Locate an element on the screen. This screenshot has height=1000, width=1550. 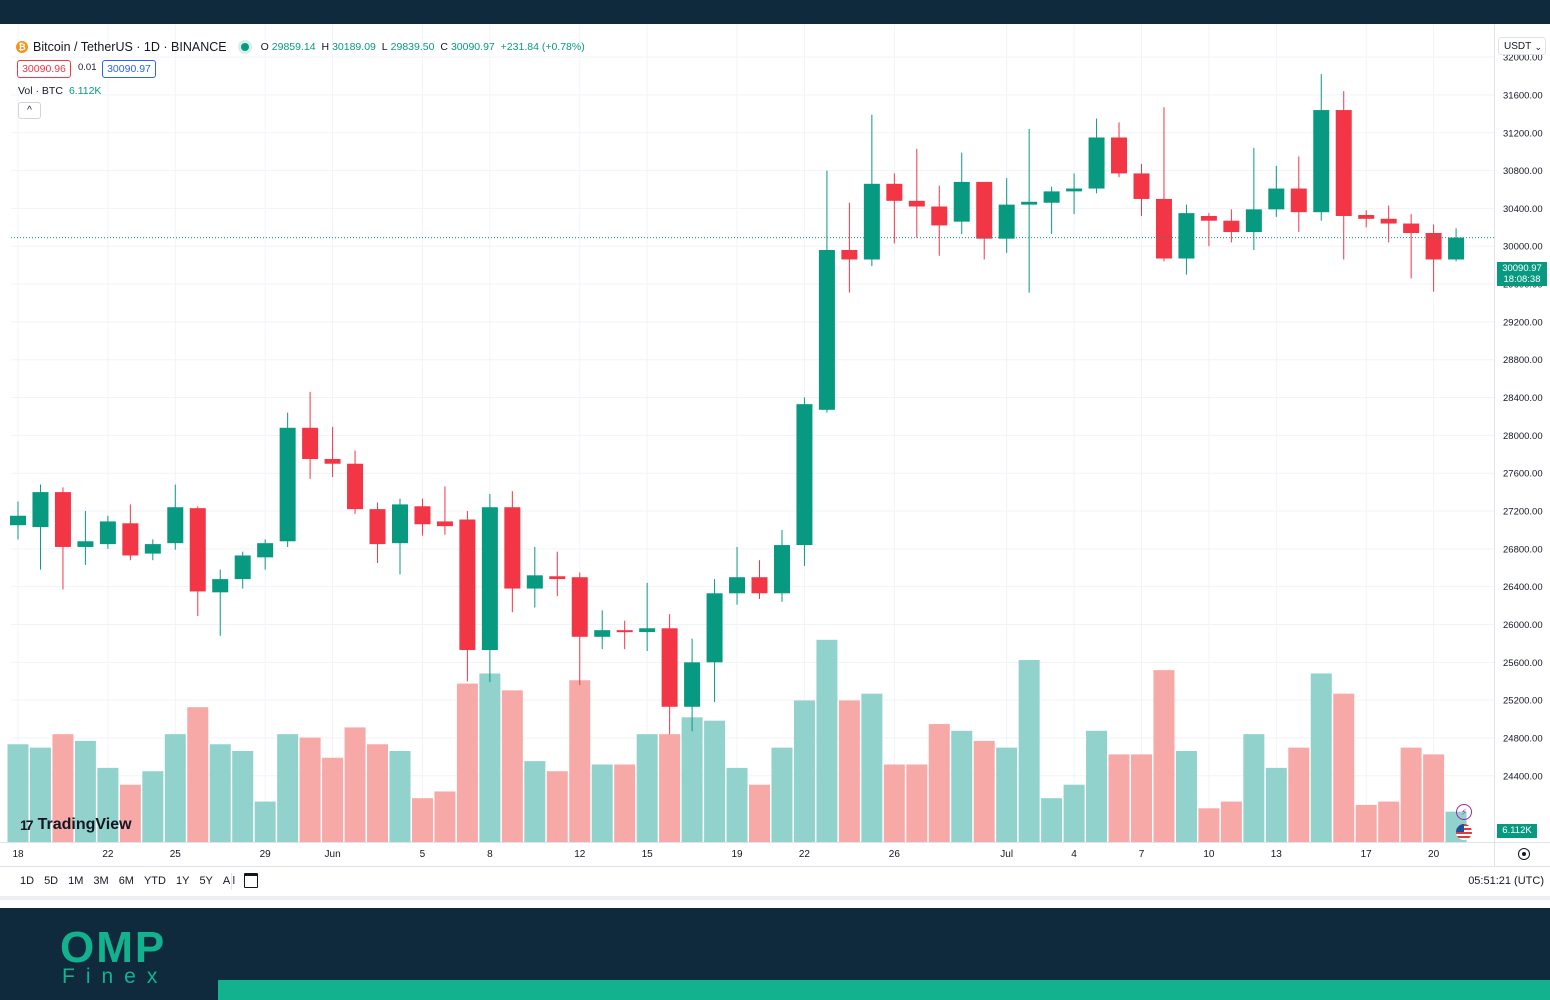
tradingview-mark-icon: 17 is located at coordinates (27, 825).